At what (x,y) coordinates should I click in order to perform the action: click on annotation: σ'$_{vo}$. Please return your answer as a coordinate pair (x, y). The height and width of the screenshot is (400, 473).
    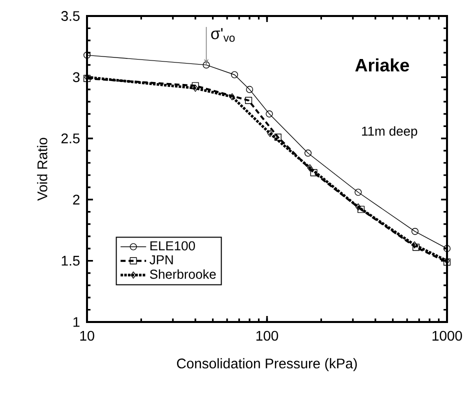
    Looking at the image, I should click on (223, 35).